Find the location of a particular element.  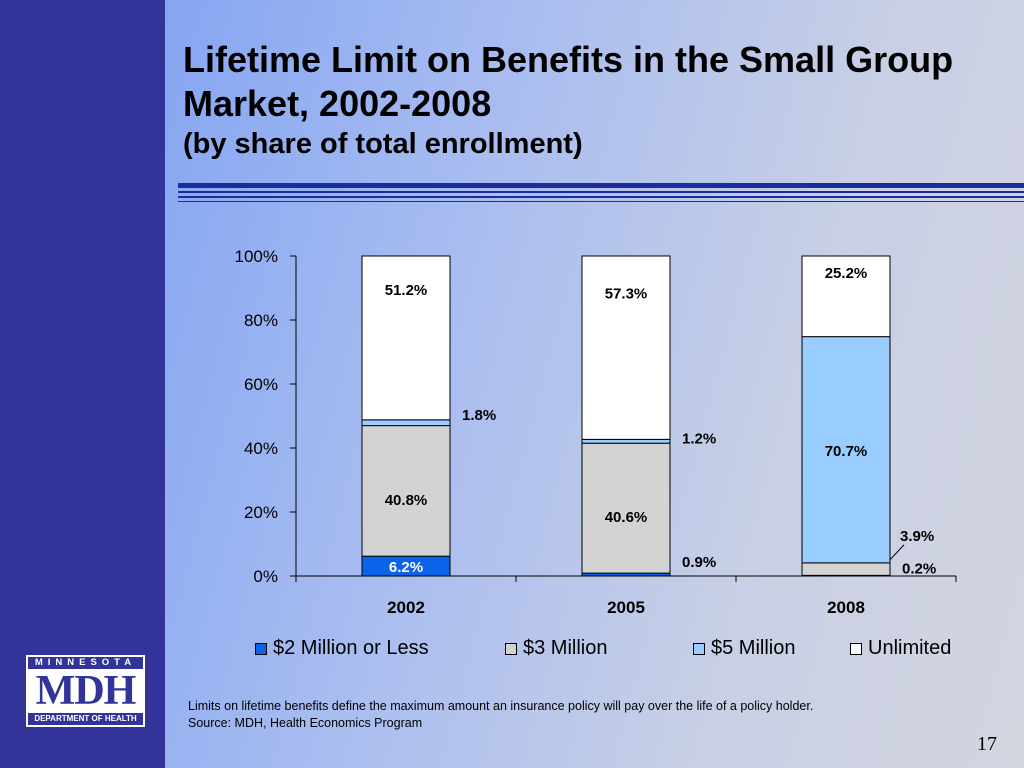

legend-item: Unlimited is located at coordinates (900, 648).